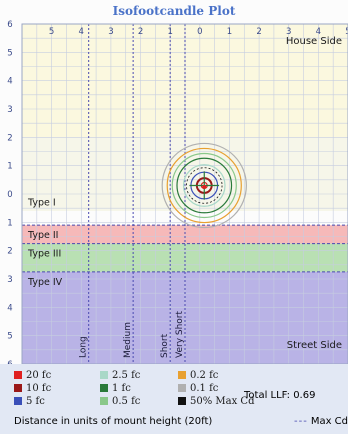  I want to click on type-band-label: Type III, so click(44, 254).